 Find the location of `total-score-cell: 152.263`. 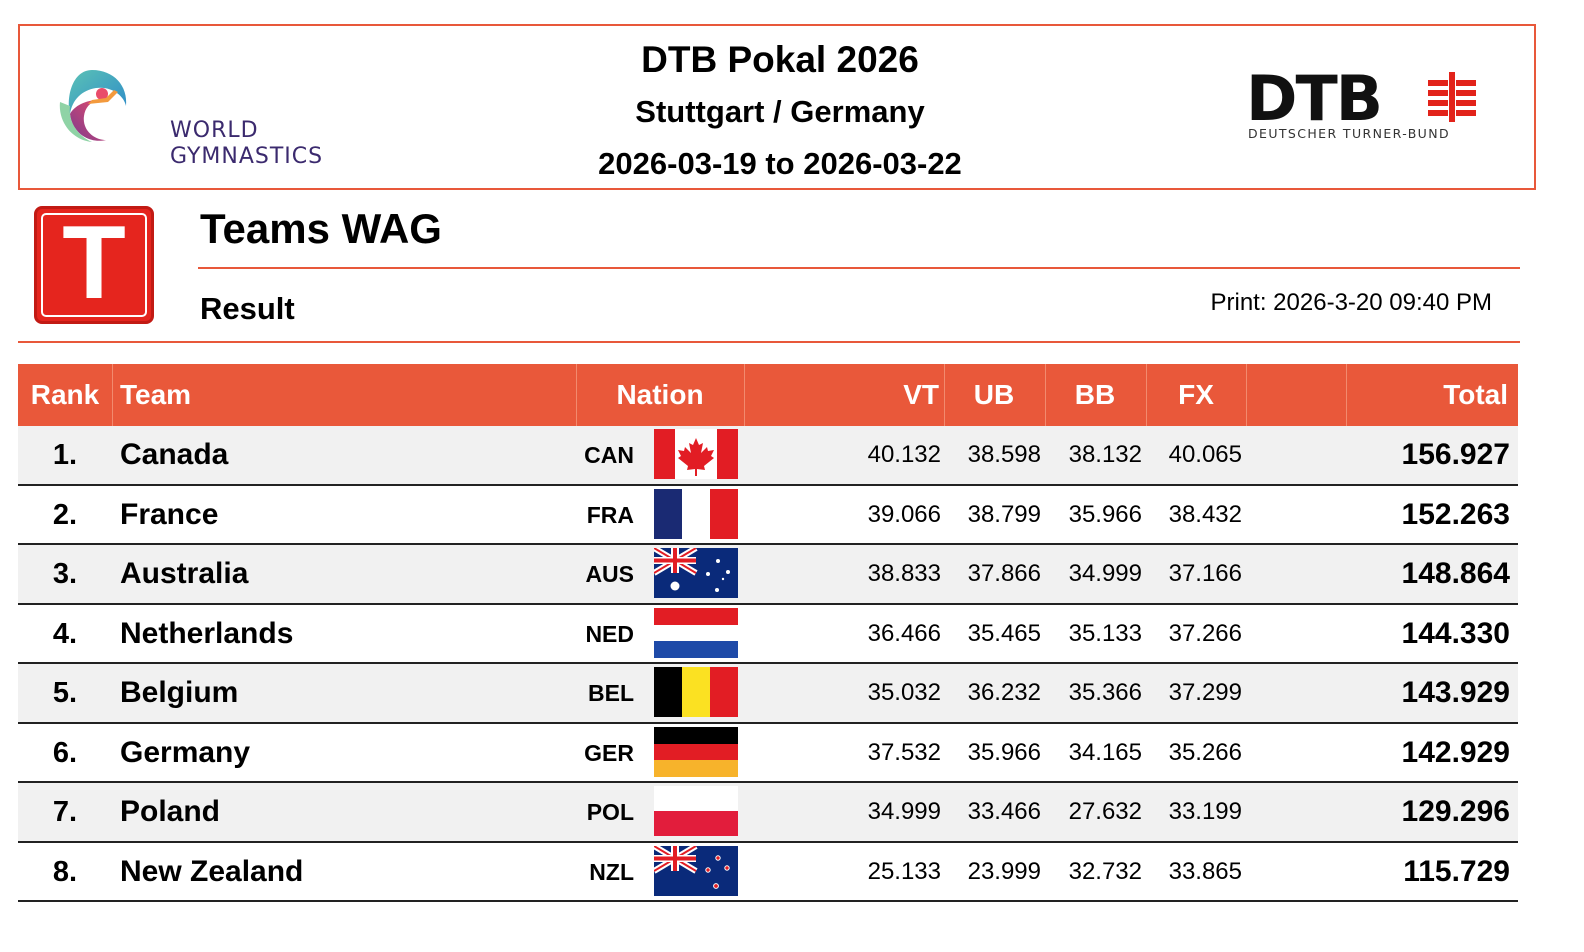

total-score-cell: 152.263 is located at coordinates (1455, 514).